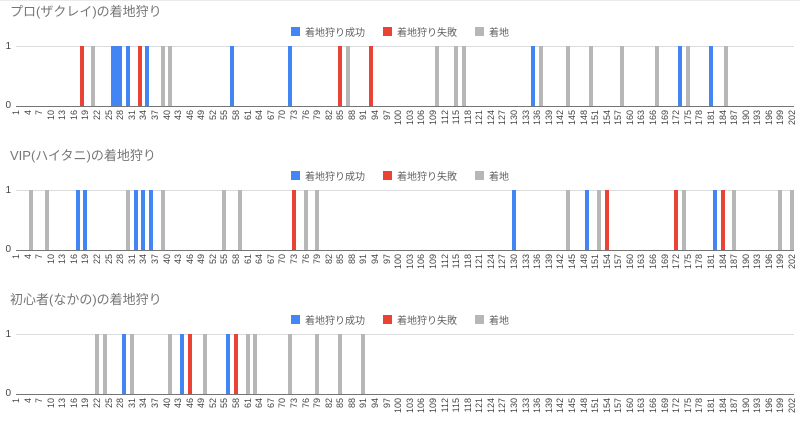 The height and width of the screenshot is (437, 800). Describe the element at coordinates (201, 115) in the screenshot. I see `x-tick-49: 49` at that location.